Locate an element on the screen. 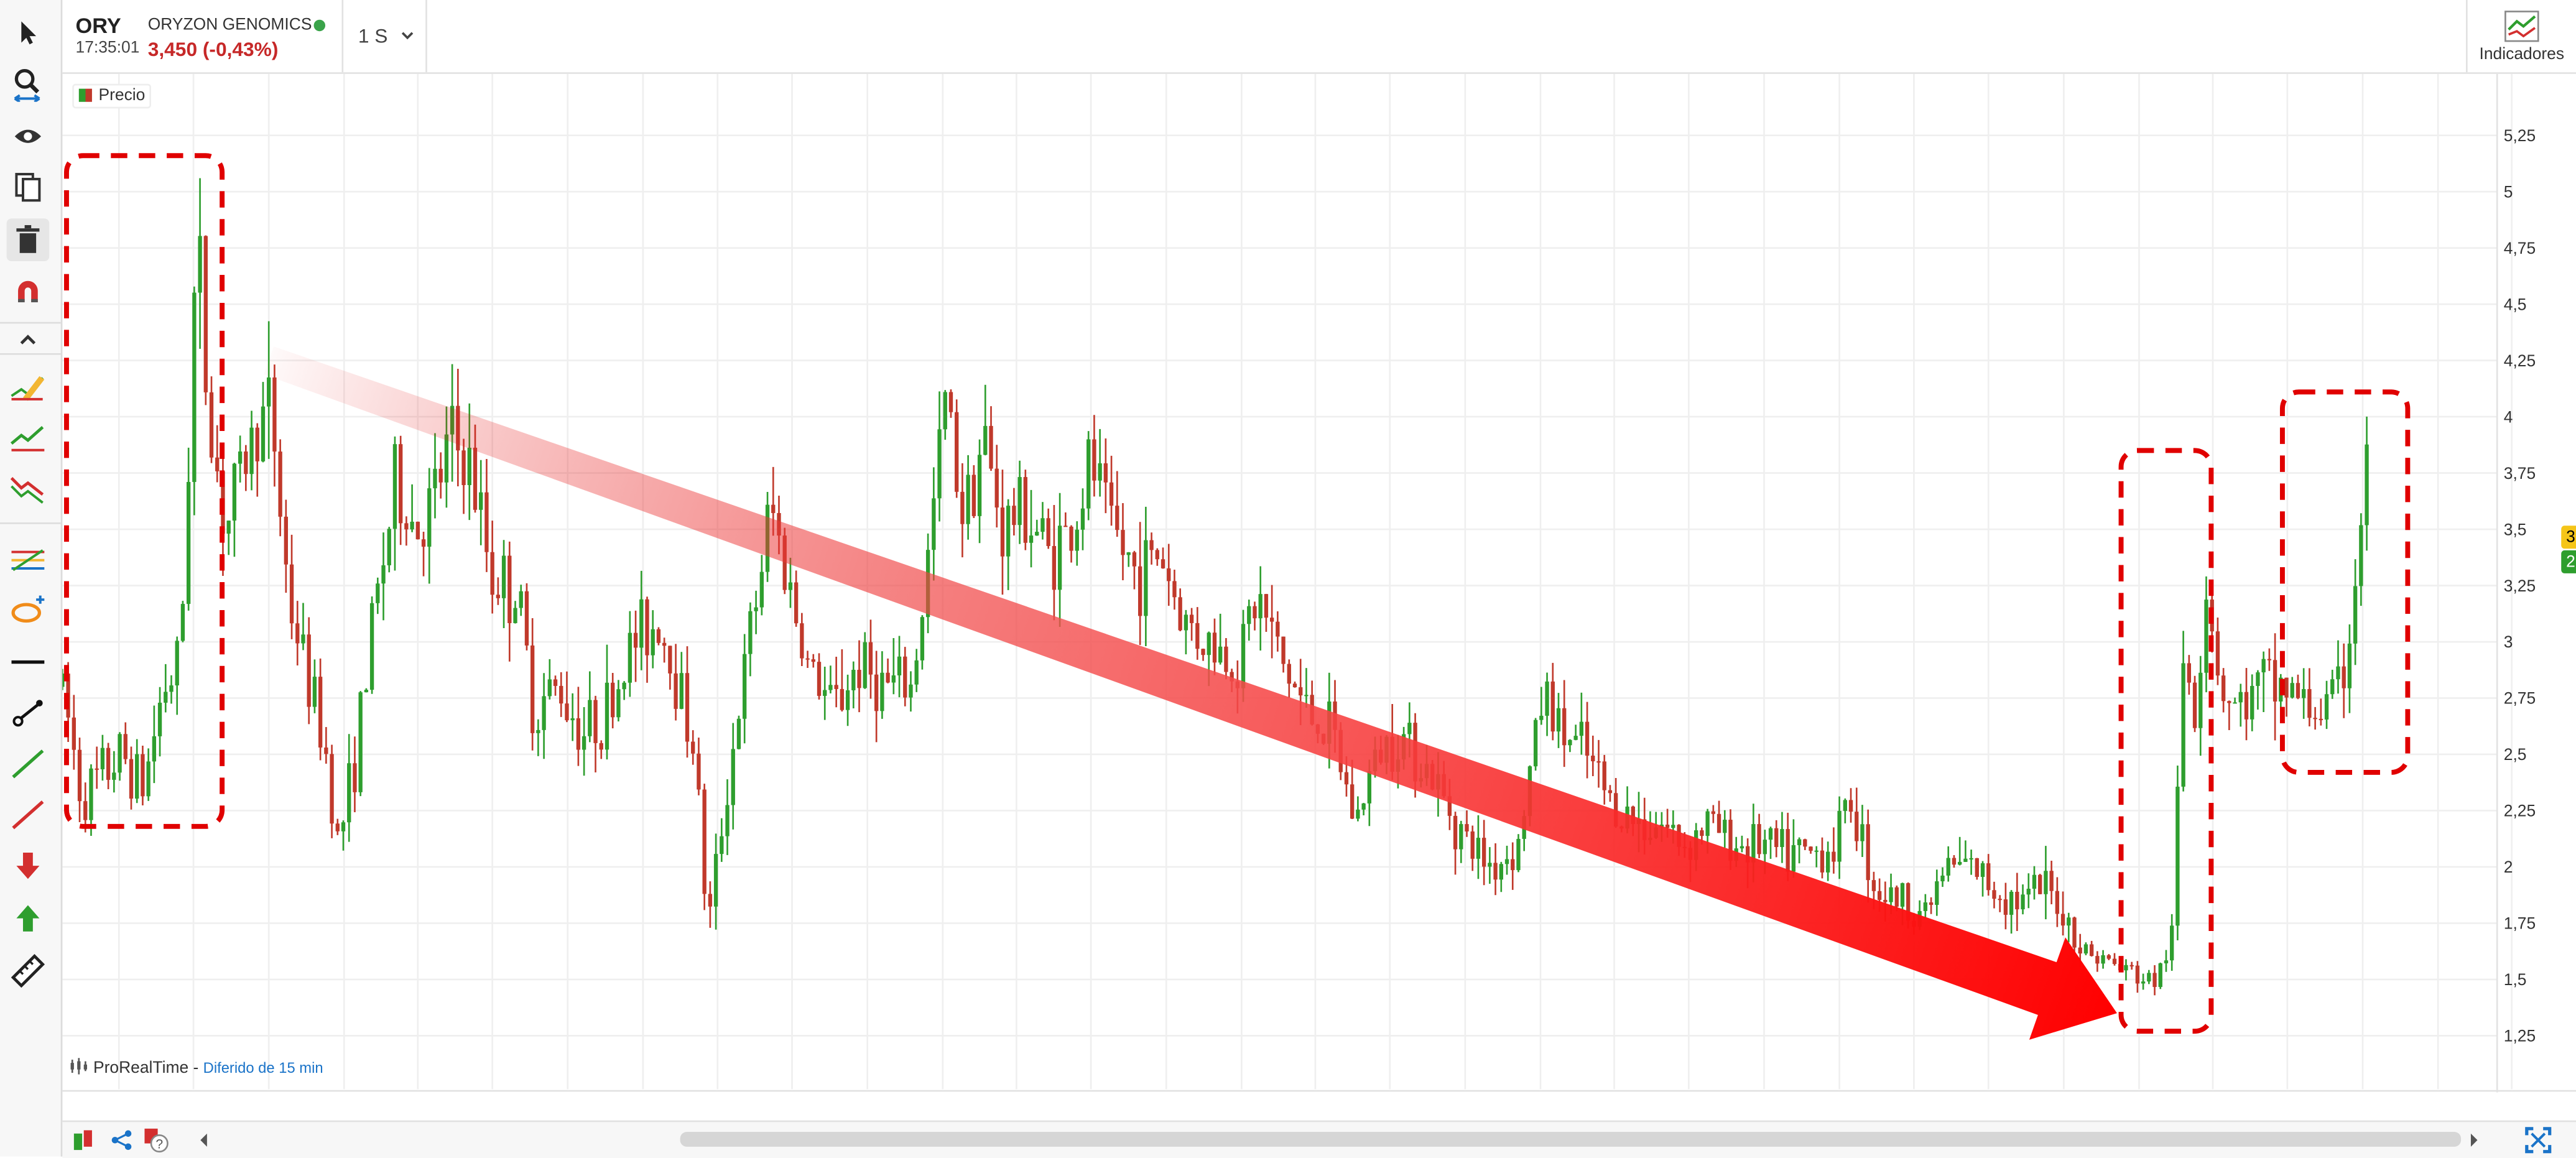 This screenshot has width=2576, height=1158. green-line-tool is located at coordinates (28, 764).